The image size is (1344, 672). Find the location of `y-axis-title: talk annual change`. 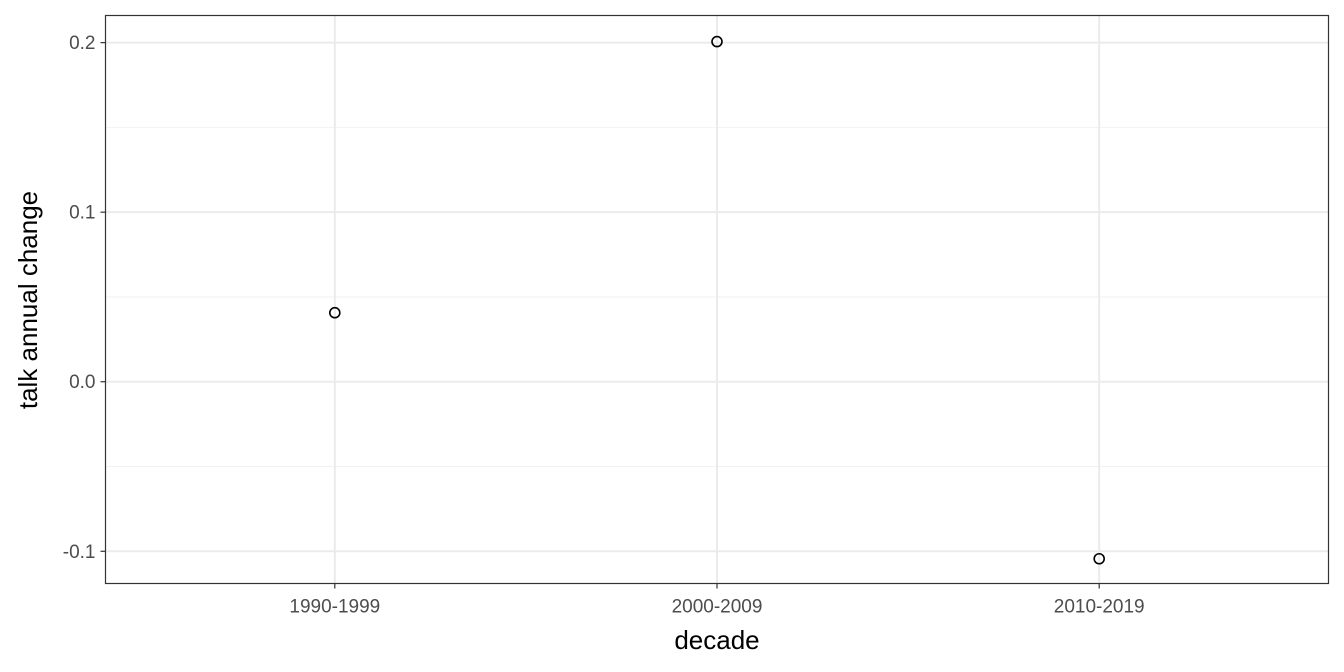

y-axis-title: talk annual change is located at coordinates (28, 300).